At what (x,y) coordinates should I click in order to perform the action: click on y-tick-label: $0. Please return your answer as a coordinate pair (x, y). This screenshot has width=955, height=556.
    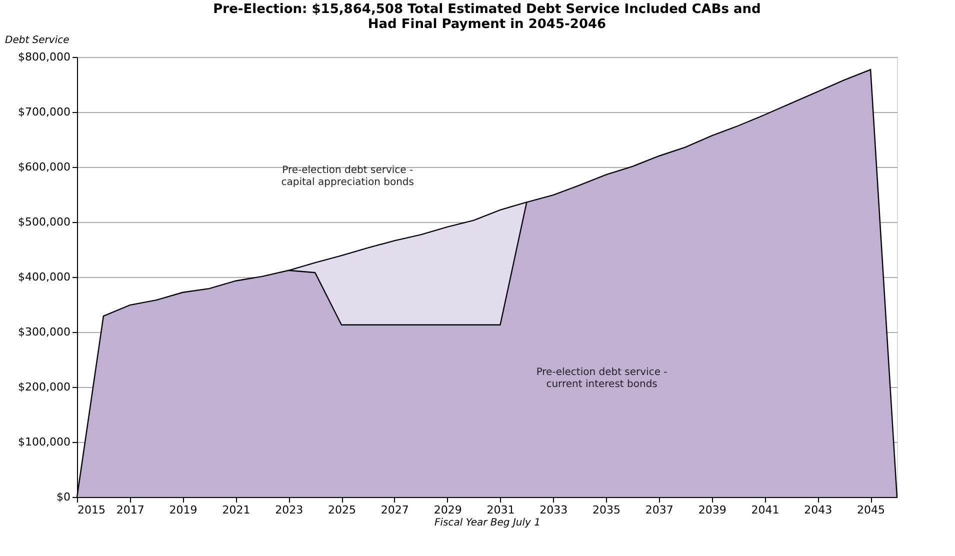
    Looking at the image, I should click on (63, 497).